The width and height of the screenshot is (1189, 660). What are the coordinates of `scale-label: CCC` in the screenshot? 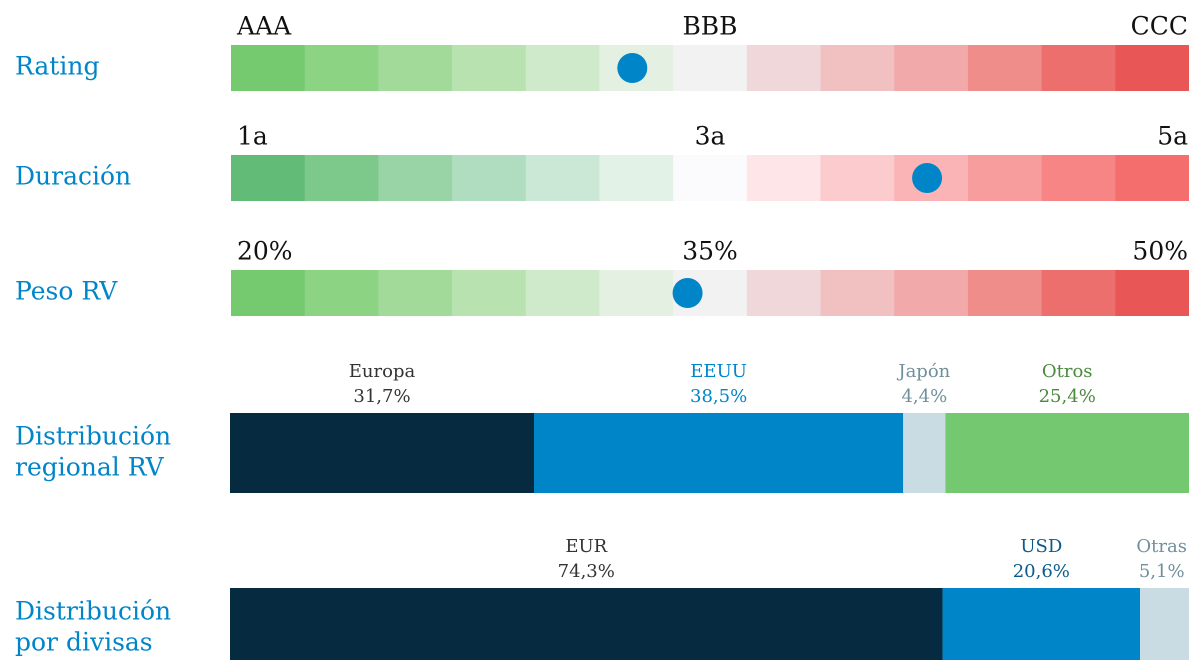 It's located at (1159, 26).